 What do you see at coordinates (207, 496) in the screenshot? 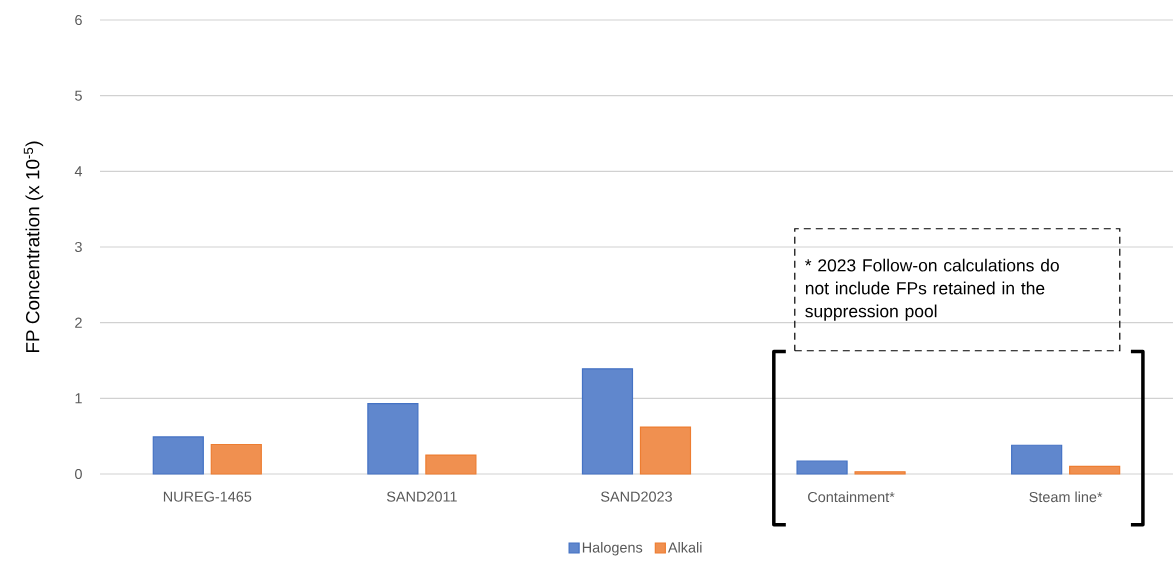
I see `x-tick-label: NUREG-1465` at bounding box center [207, 496].